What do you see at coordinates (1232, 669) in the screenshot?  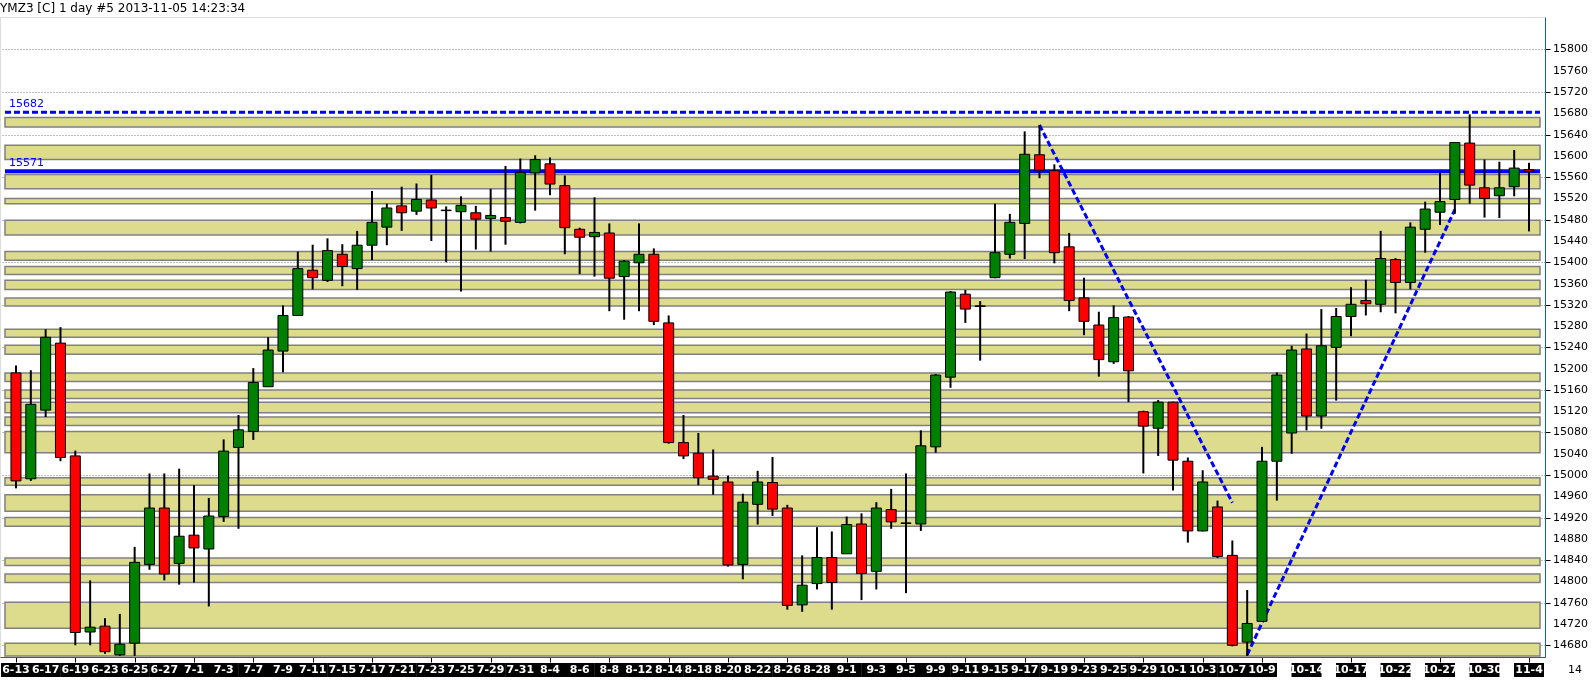 I see `x-tick-label: 10-7` at bounding box center [1232, 669].